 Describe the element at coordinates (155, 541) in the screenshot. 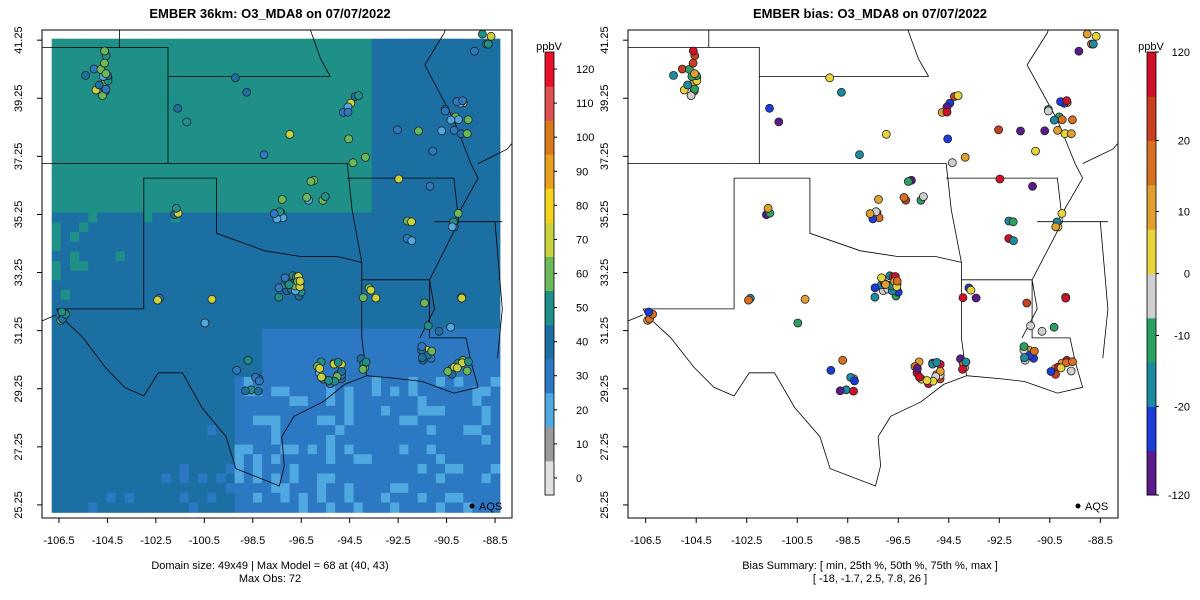

I see `x-tick-label: -102.5` at that location.